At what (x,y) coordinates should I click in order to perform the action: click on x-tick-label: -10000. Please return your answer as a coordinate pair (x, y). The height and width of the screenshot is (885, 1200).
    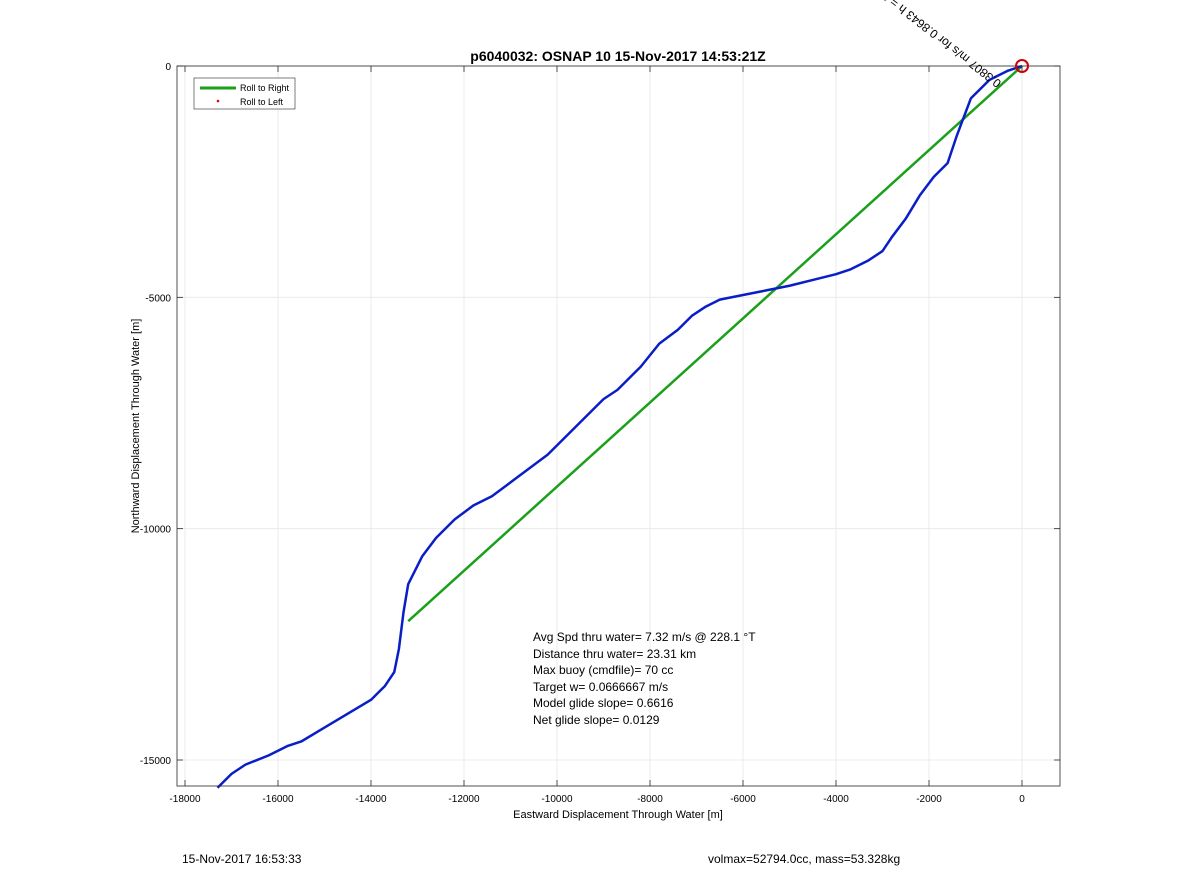
    Looking at the image, I should click on (557, 799).